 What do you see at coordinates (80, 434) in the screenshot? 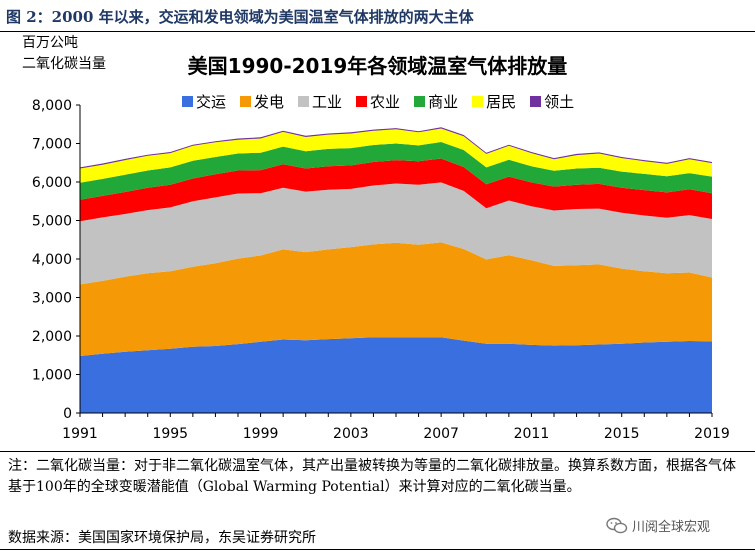
I see `x-tick-label: 1991` at bounding box center [80, 434].